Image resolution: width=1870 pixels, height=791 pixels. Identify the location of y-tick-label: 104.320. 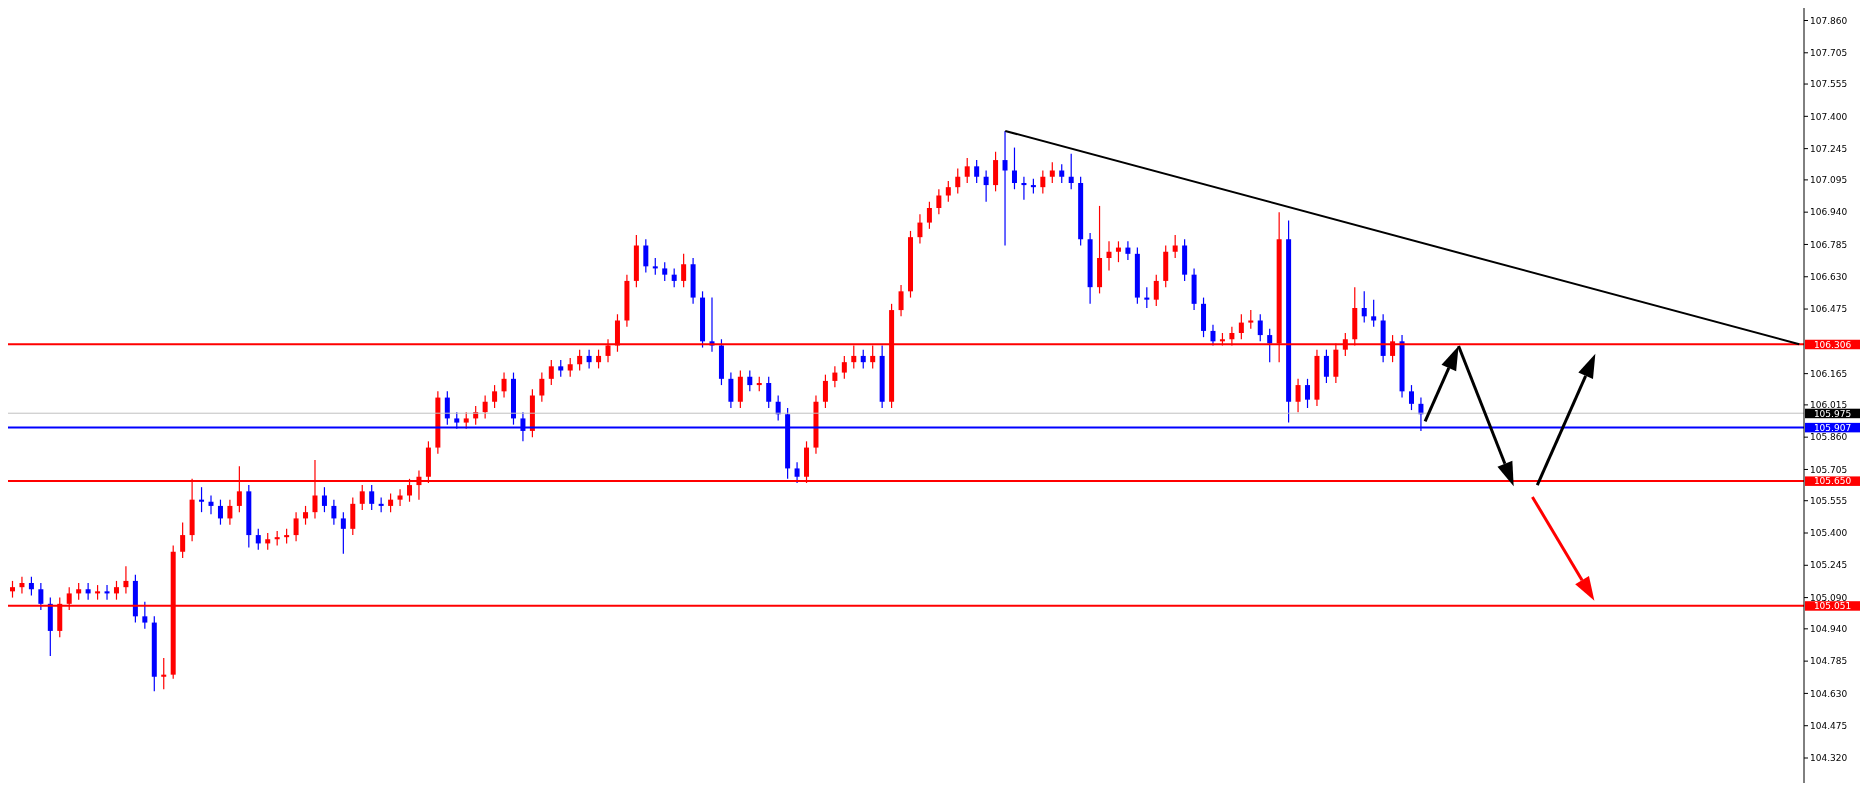
(1829, 758).